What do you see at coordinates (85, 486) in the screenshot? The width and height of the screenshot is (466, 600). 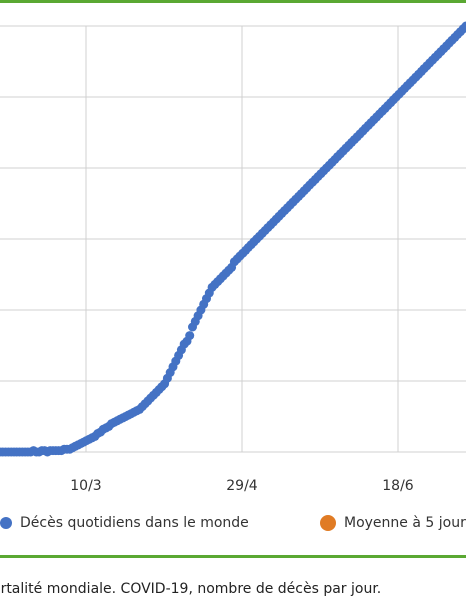 I see `x-tick-label: 10/3` at bounding box center [85, 486].